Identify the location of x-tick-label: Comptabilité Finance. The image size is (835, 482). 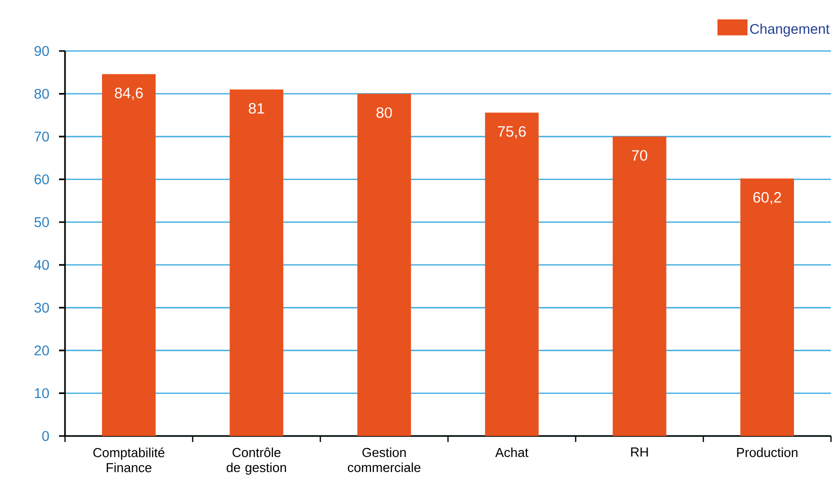
(128, 460).